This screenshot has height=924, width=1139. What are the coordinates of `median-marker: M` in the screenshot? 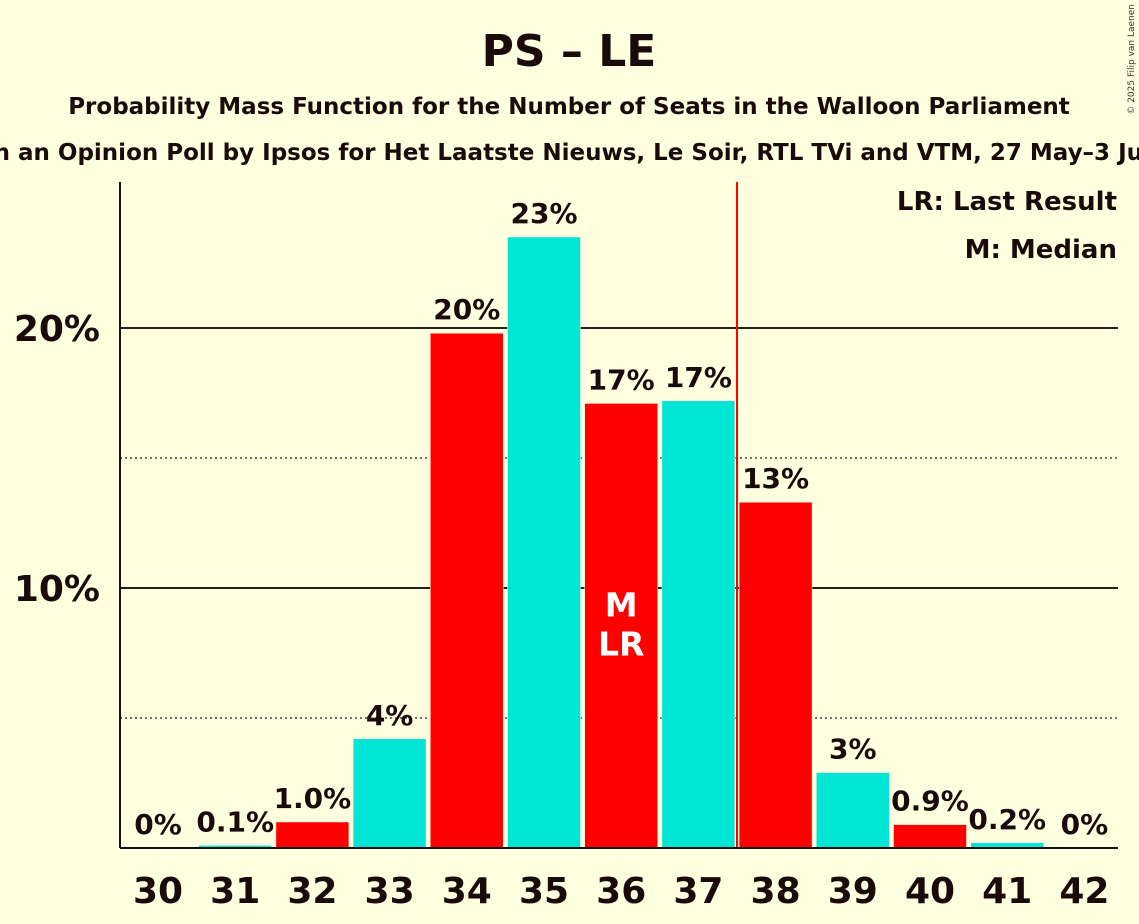 It's located at (621, 605).